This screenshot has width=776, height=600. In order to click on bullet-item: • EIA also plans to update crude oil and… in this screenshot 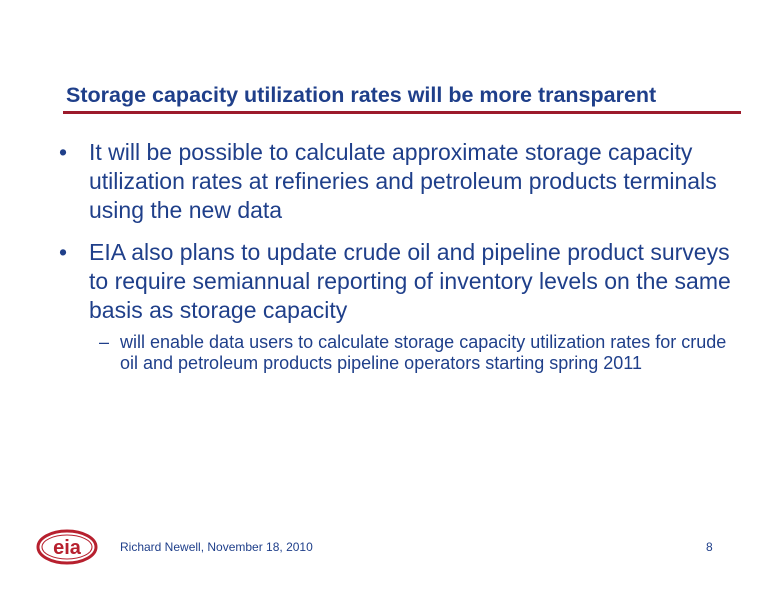, I will do `click(399, 281)`.